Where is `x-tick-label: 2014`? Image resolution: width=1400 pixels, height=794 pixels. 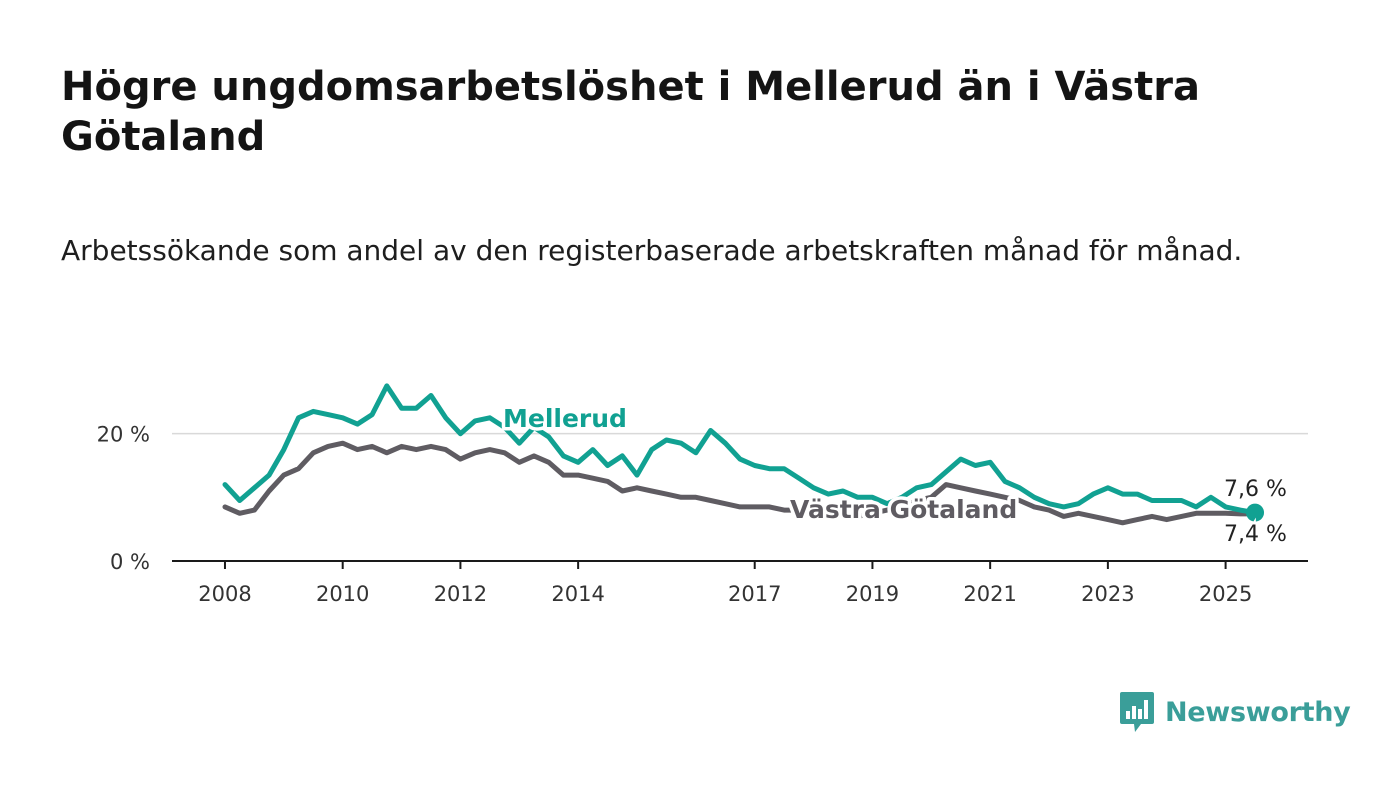
x-tick-label: 2014 is located at coordinates (577, 594).